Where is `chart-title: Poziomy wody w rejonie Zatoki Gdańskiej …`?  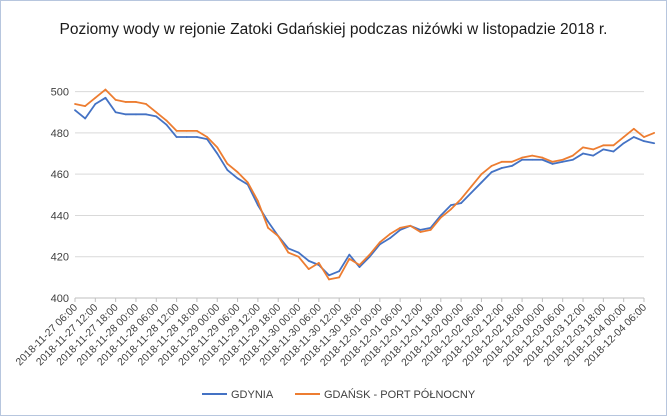 chart-title: Poziomy wody w rejonie Zatoki Gdańskiej … is located at coordinates (333, 29).